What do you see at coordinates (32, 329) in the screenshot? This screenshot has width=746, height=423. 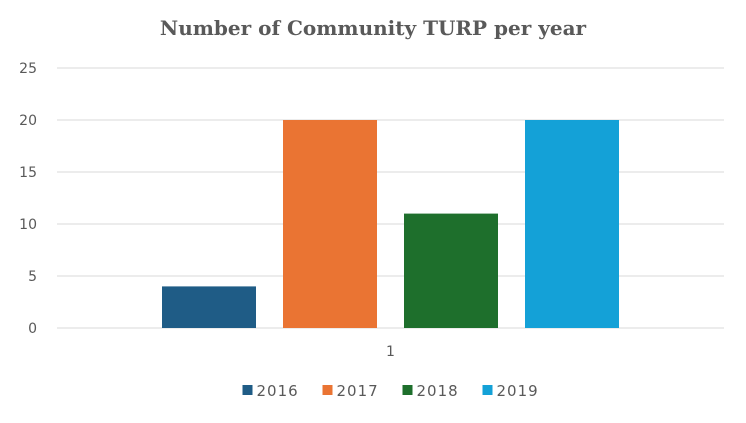 I see `y-tick-label: 0` at bounding box center [32, 329].